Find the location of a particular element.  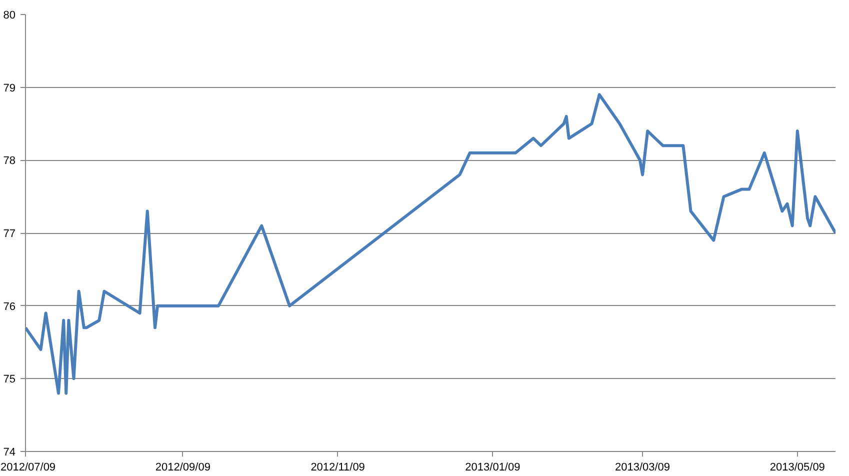

y-tick-label: 74 is located at coordinates (9, 452).